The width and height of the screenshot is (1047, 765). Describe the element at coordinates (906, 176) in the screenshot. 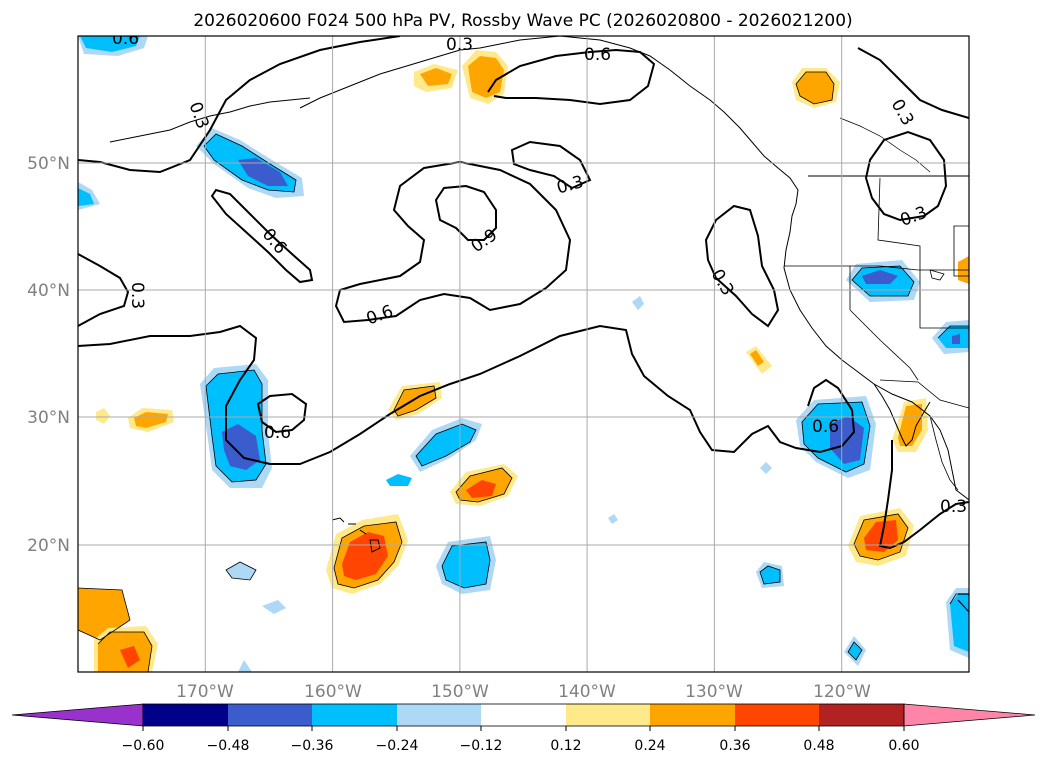

I see `contour-0.3-intermountain` at that location.